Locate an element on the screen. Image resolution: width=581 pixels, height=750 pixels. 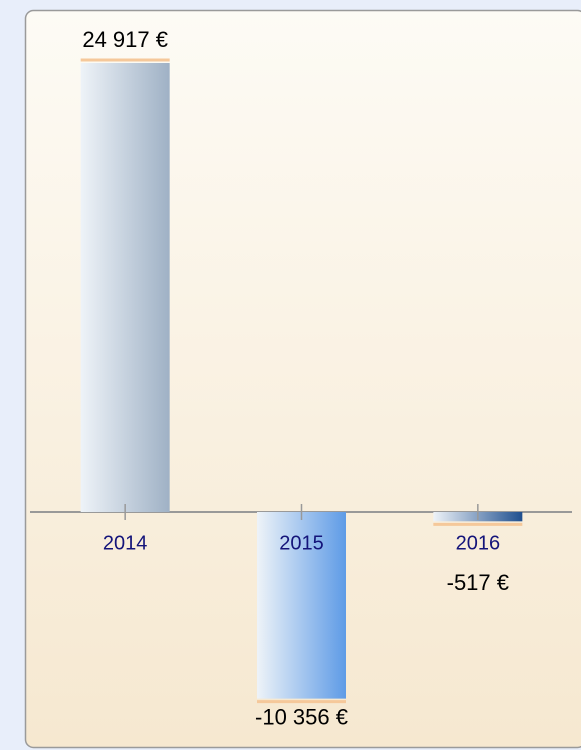
x-tick-label: 2015 is located at coordinates (301, 543).